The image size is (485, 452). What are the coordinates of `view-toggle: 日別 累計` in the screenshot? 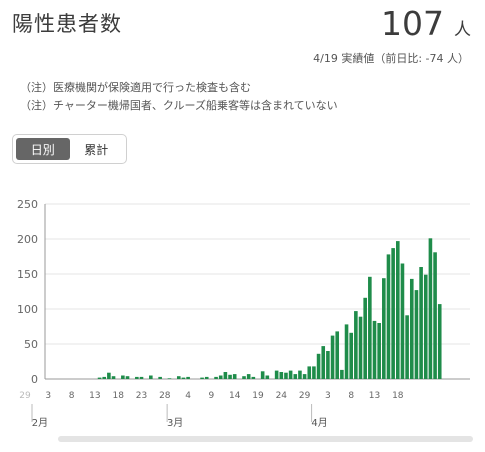 It's located at (69, 149).